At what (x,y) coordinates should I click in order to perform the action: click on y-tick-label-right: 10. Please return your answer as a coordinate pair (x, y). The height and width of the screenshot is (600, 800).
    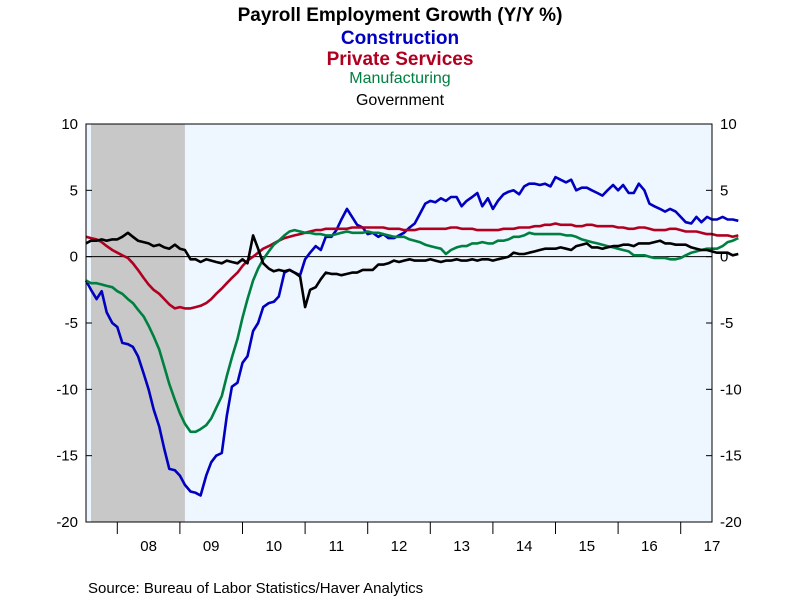
    Looking at the image, I should click on (728, 124).